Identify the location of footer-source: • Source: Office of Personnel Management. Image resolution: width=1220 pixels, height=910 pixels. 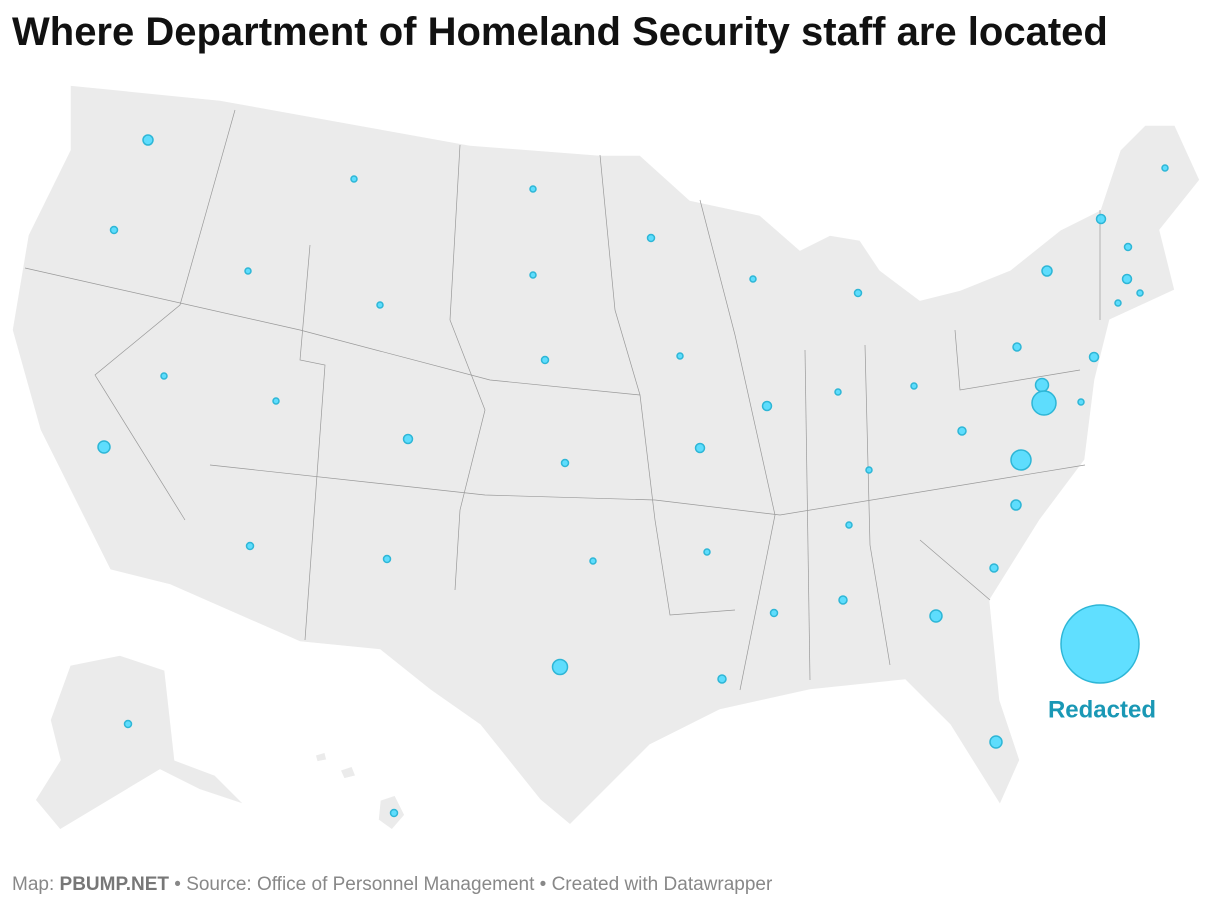
(354, 884).